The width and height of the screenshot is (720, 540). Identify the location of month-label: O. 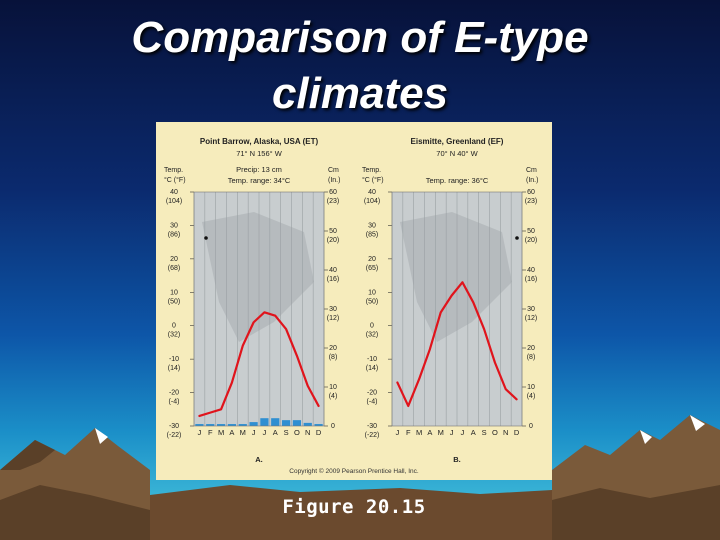
(495, 432).